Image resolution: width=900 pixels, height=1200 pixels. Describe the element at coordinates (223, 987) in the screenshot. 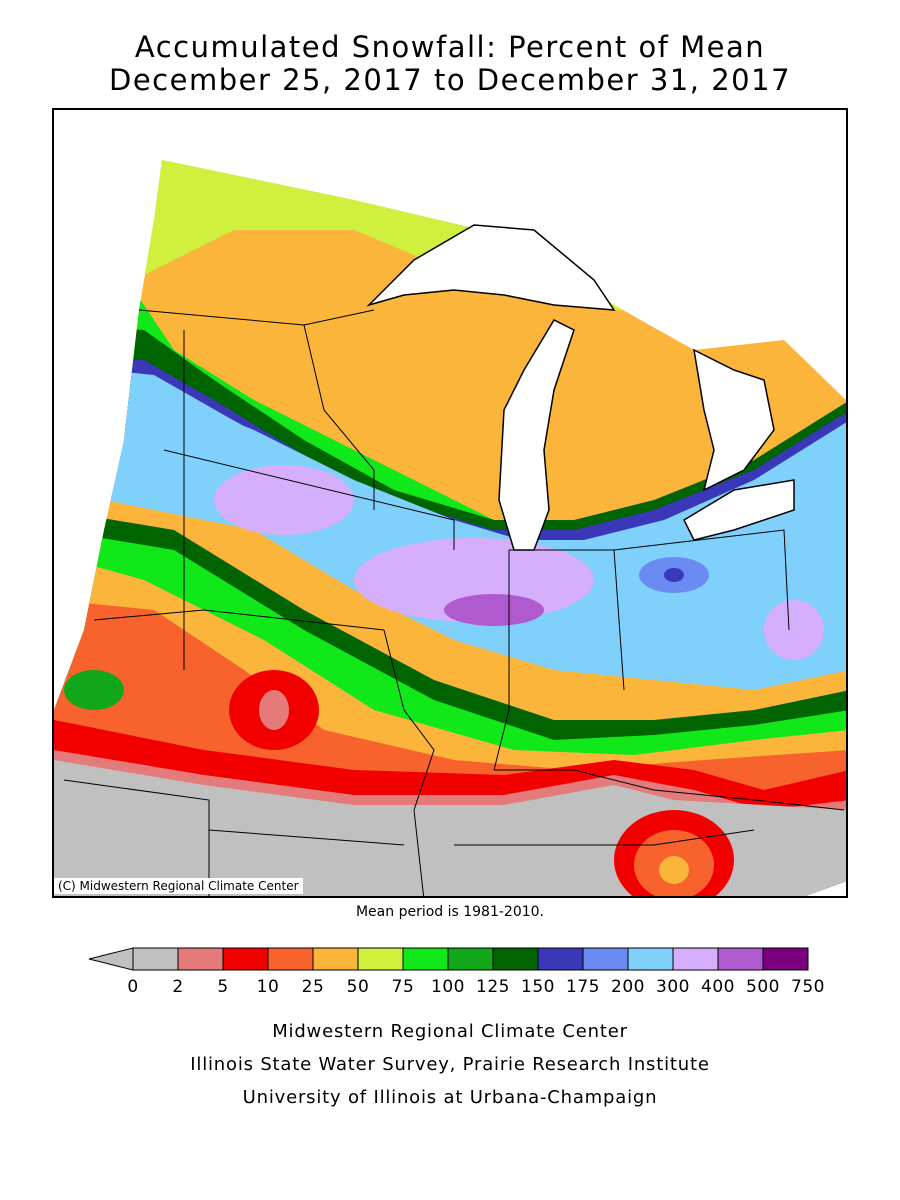

I see `legend-tick-label: 5` at that location.